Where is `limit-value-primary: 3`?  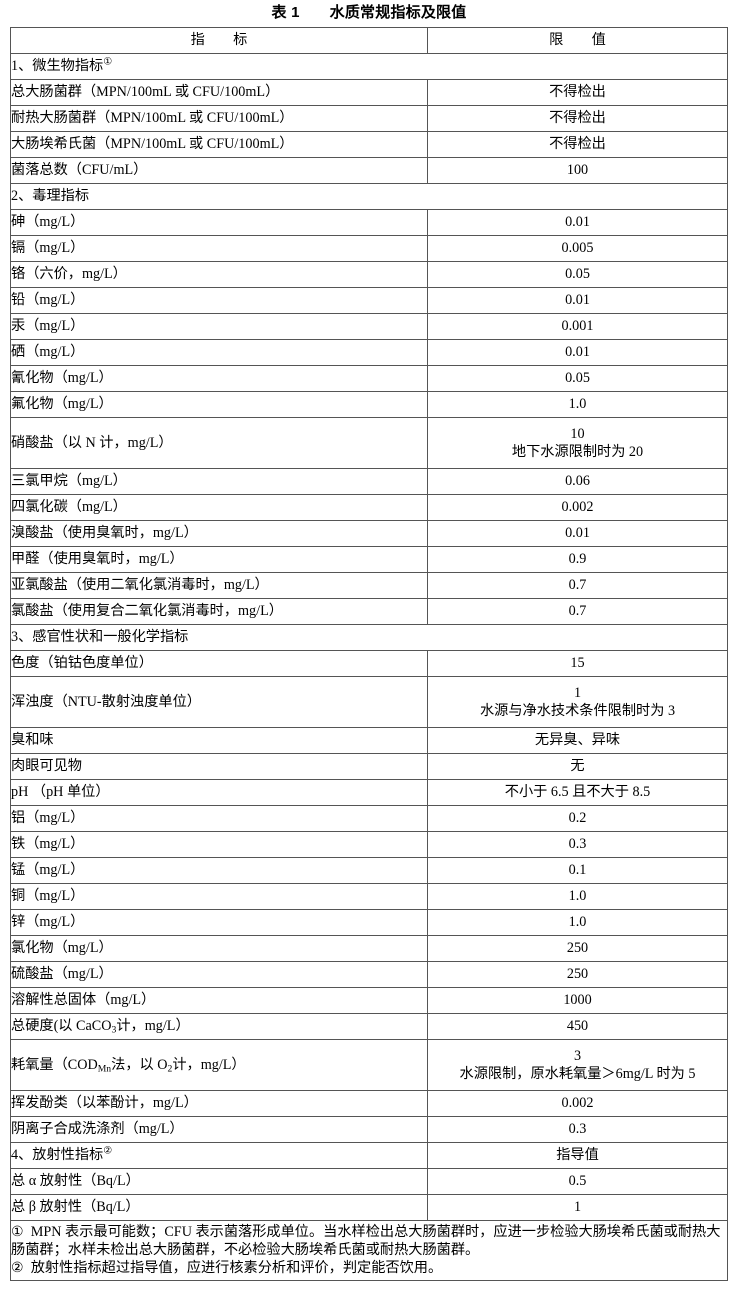
limit-value-primary: 3 is located at coordinates (577, 1055).